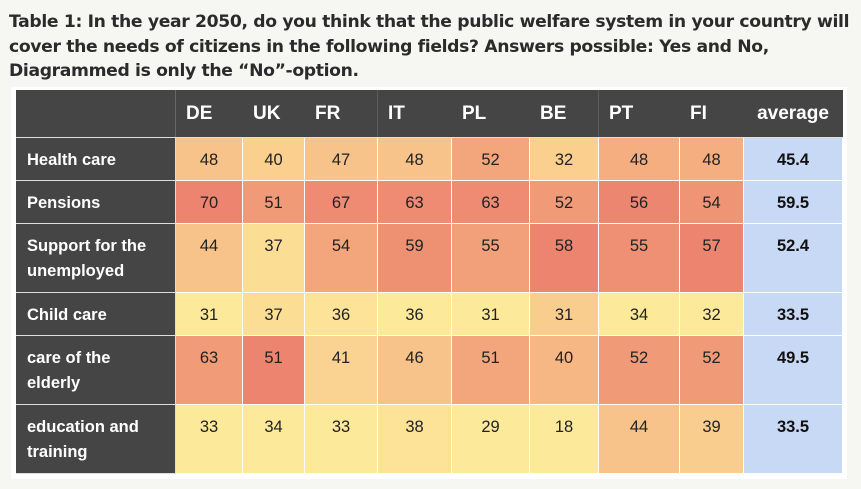 The image size is (861, 489). Describe the element at coordinates (793, 114) in the screenshot. I see `column-header-average: average` at that location.